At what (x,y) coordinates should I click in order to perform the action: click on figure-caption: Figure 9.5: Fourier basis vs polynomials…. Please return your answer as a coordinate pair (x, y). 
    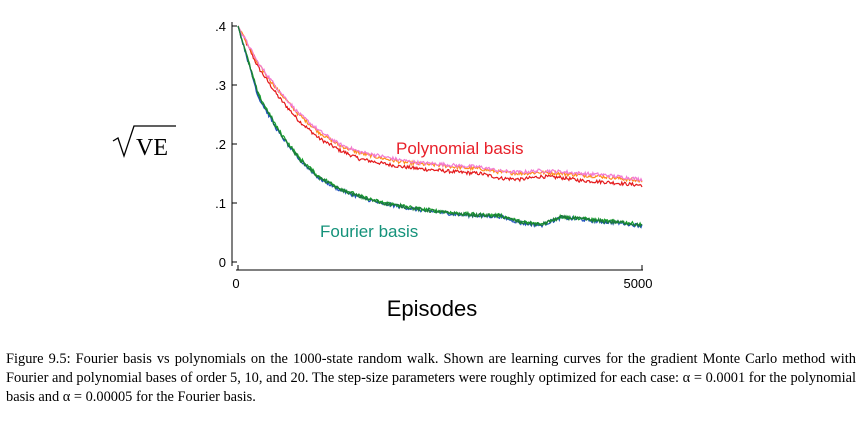
    Looking at the image, I should click on (431, 378).